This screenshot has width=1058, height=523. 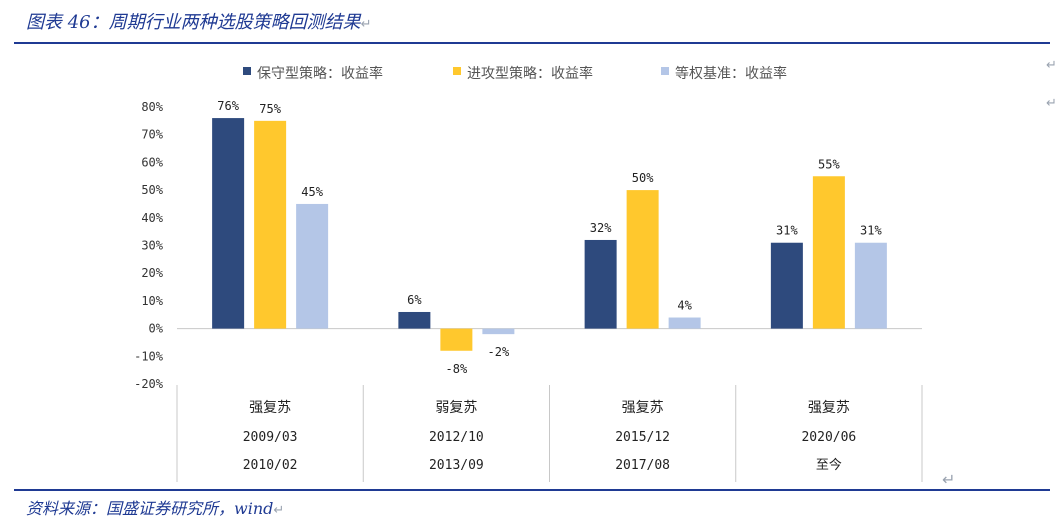 I want to click on y-tick-label: 40%, so click(x=152, y=218).